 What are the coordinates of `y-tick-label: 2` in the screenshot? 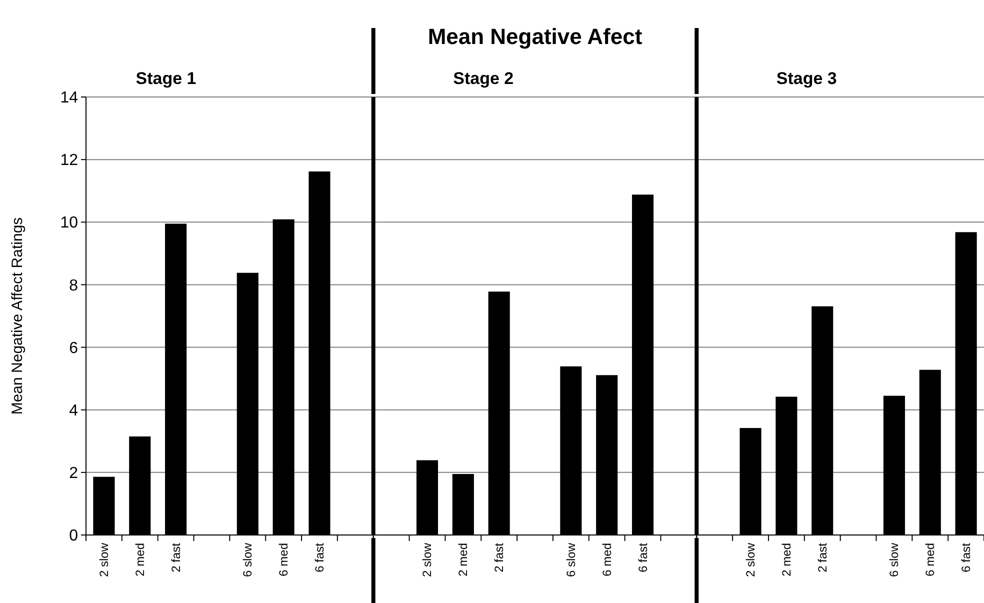 It's located at (73, 473).